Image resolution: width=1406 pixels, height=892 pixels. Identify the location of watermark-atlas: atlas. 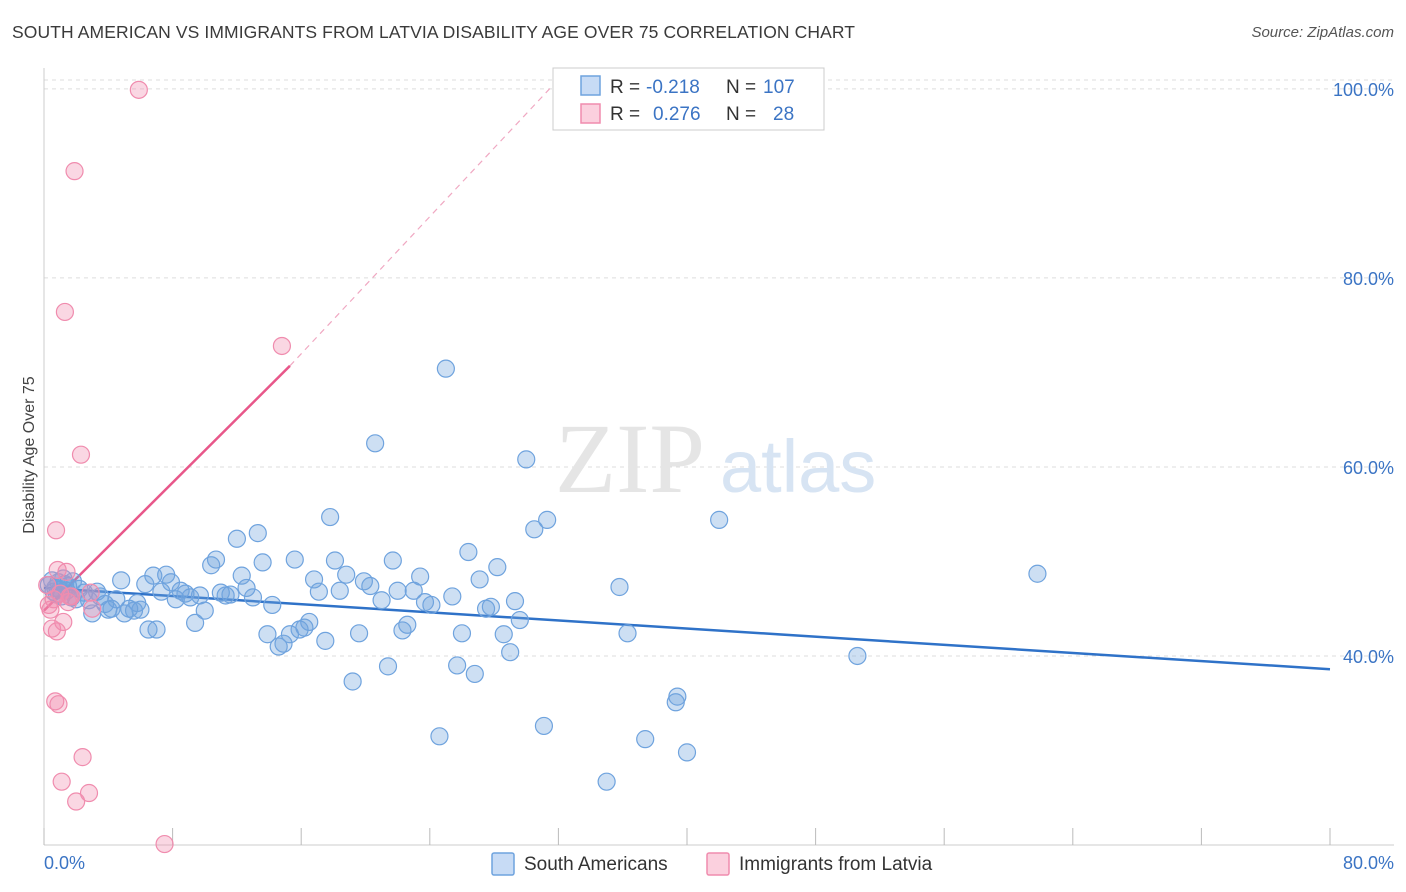
(798, 466).